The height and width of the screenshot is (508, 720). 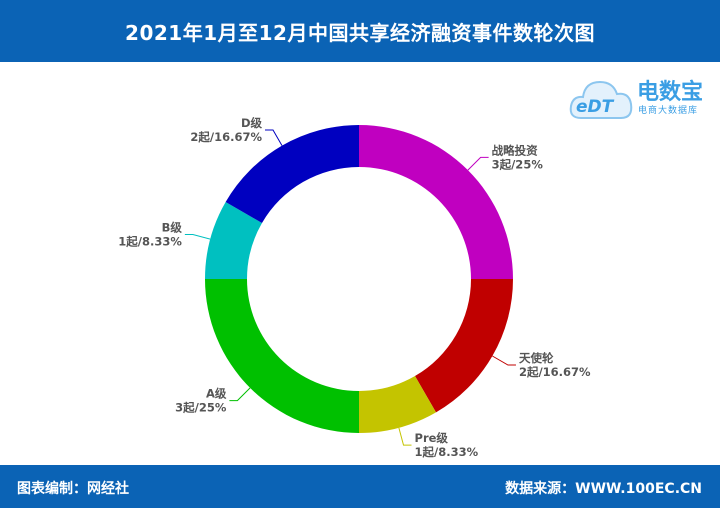 I want to click on brand-logo: eDT 电数宝 电商大数据库, so click(x=642, y=97).